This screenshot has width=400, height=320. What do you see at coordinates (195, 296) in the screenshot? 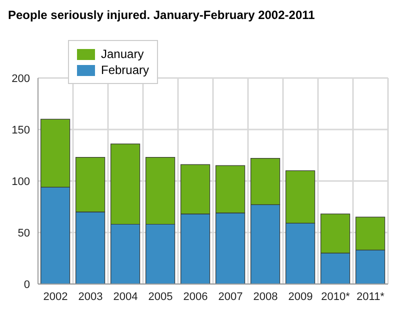
I see `x-tick-label: 2006` at bounding box center [195, 296].